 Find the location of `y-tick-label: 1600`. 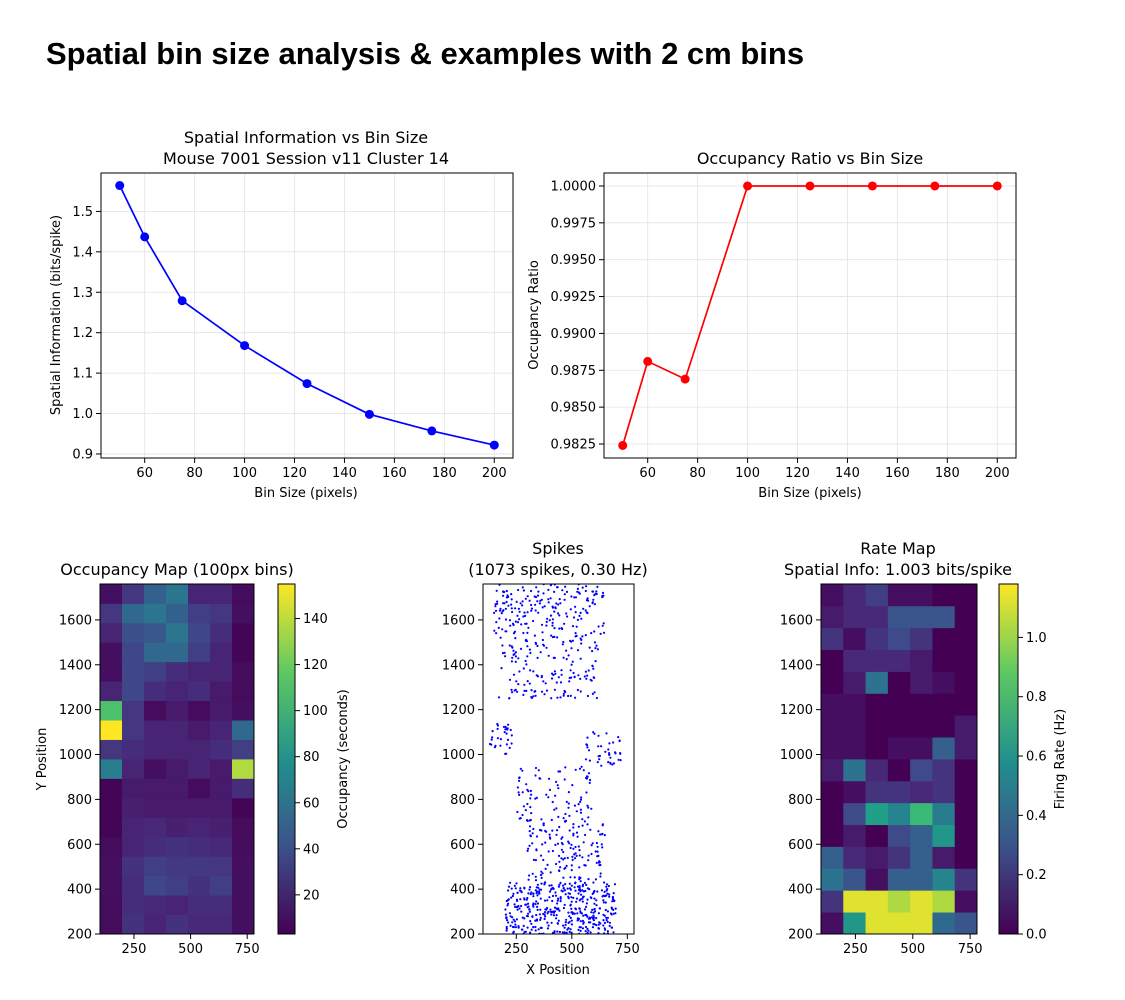

y-tick-label: 1600 is located at coordinates (796, 620).